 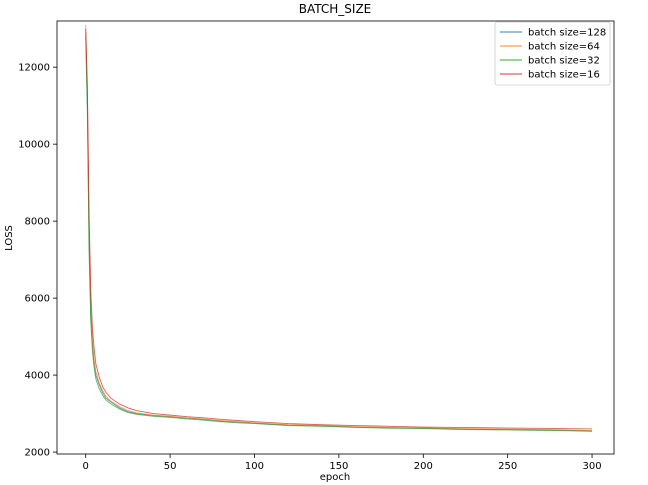 What do you see at coordinates (423, 466) in the screenshot?
I see `x-tick-label: 200` at bounding box center [423, 466].